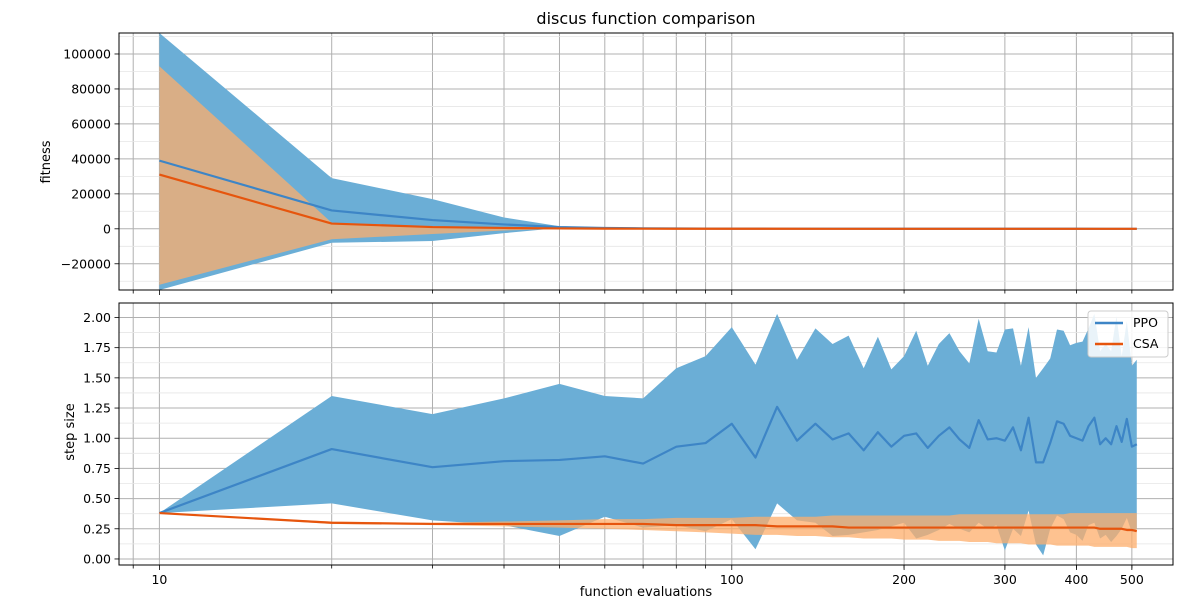 The height and width of the screenshot is (600, 1200). I want to click on y-tick-label: 80000, so click(91, 88).